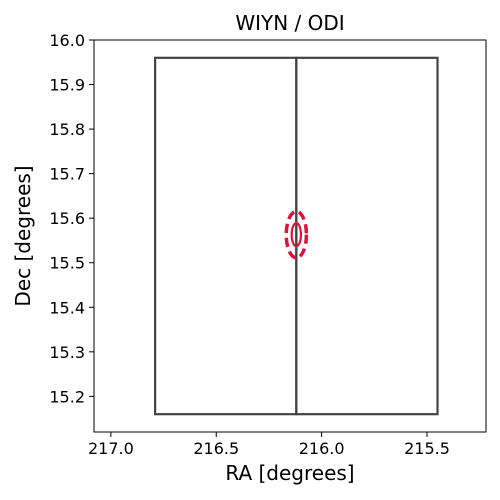 The image size is (500, 500). Describe the element at coordinates (67, 396) in the screenshot. I see `y-tick-label: 15.2` at that location.